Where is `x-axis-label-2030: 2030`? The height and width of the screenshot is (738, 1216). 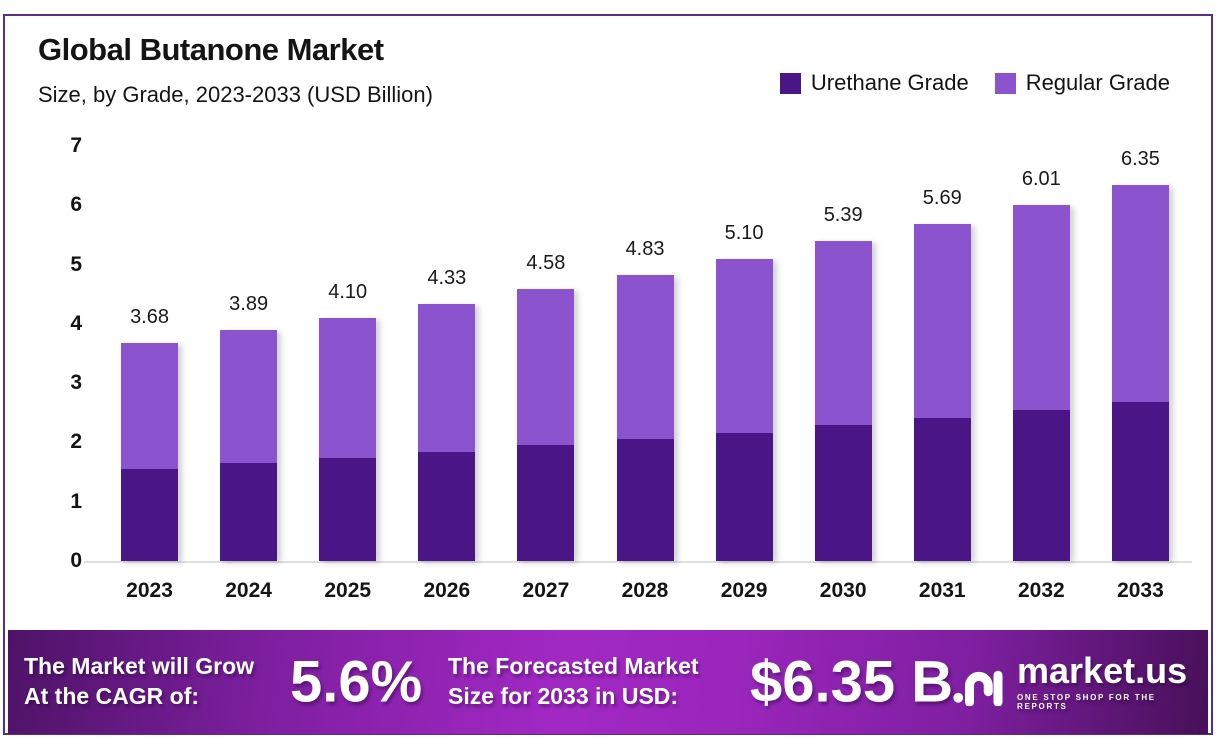 x-axis-label-2030: 2030 is located at coordinates (843, 590).